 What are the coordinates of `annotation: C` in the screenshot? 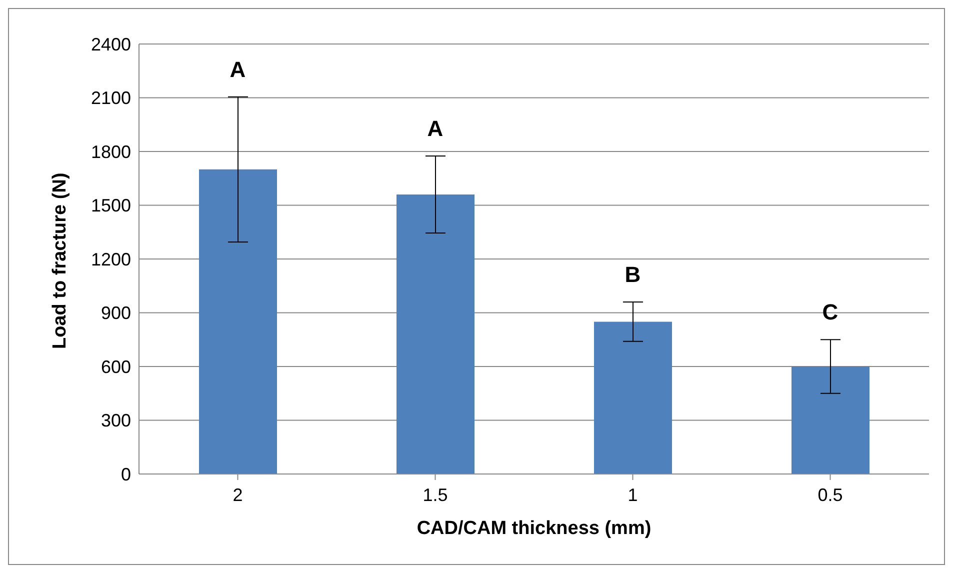 It's located at (830, 312).